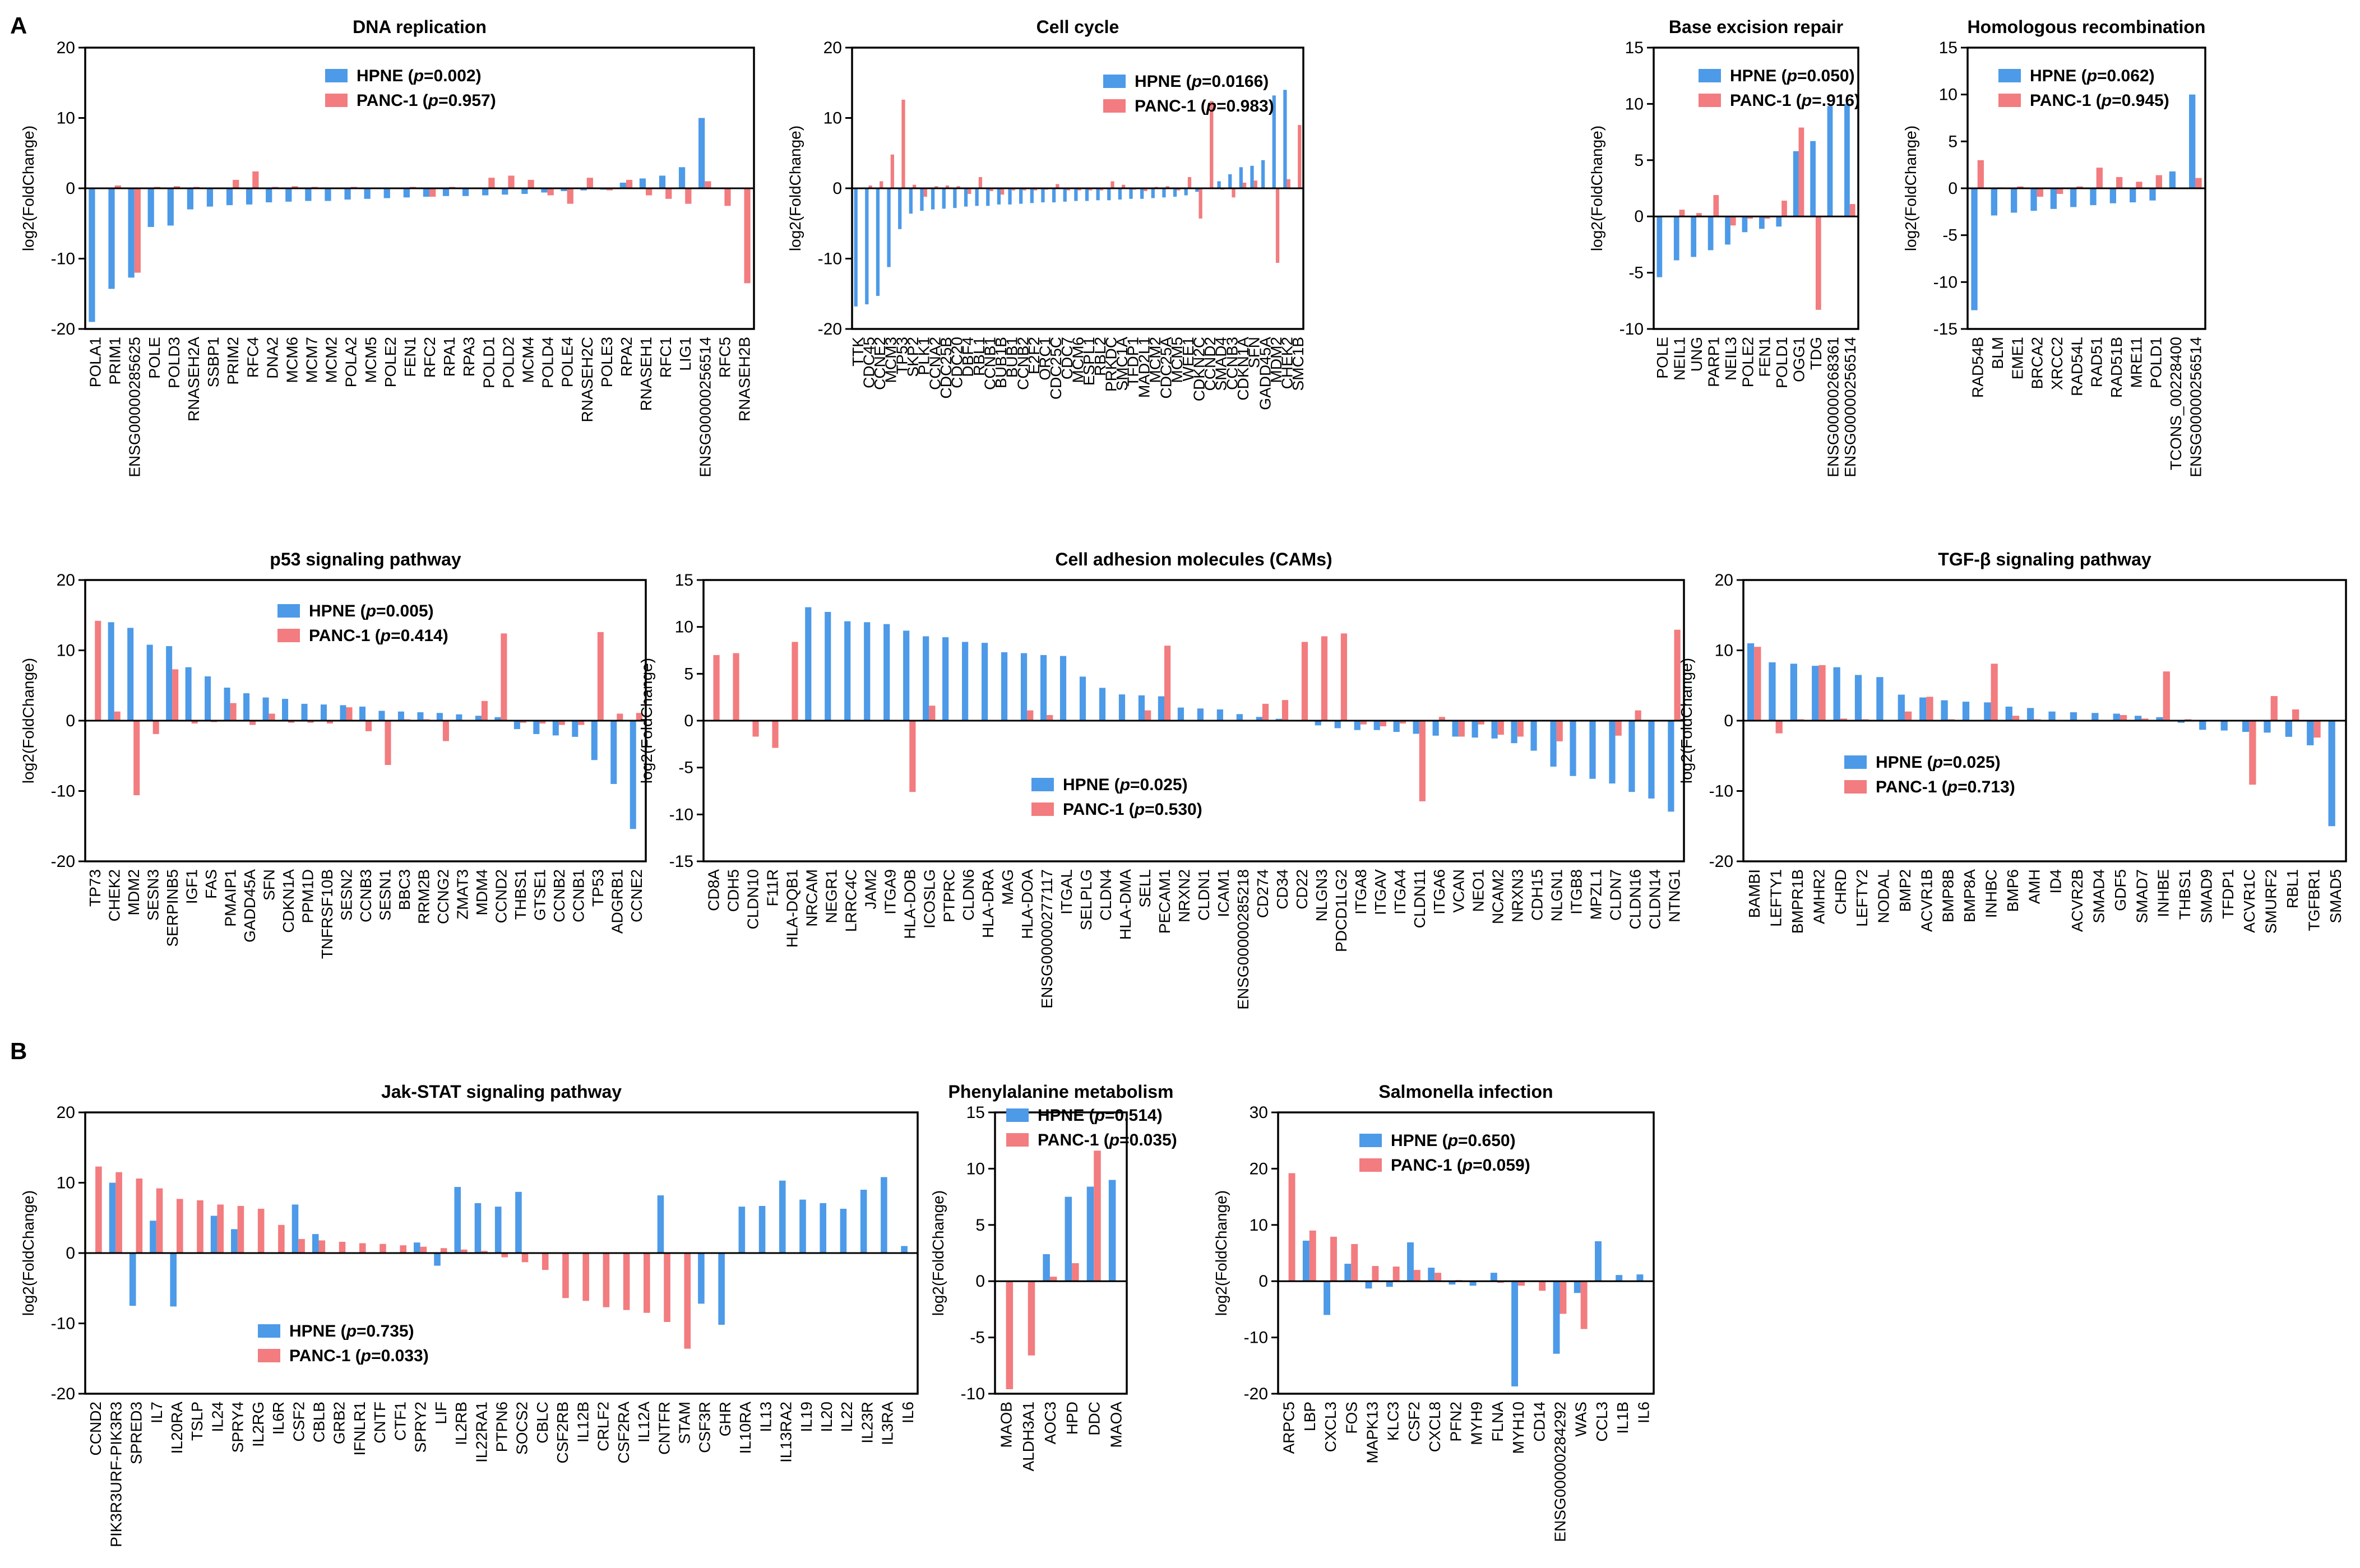 The width and height of the screenshot is (2360, 1568). Describe the element at coordinates (1091, 189) in the screenshot. I see `bar-panc1-espl1` at that location.